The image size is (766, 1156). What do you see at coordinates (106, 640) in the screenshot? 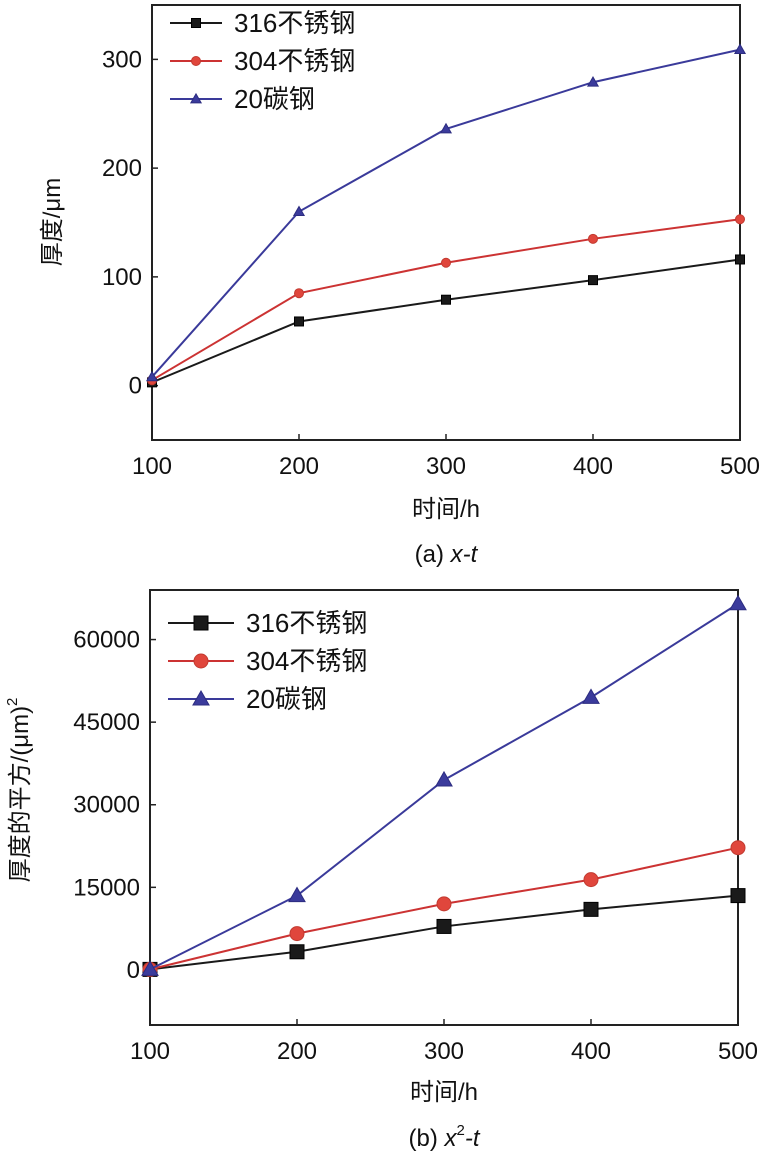
I see `y-tick-label: 60000` at bounding box center [106, 640].